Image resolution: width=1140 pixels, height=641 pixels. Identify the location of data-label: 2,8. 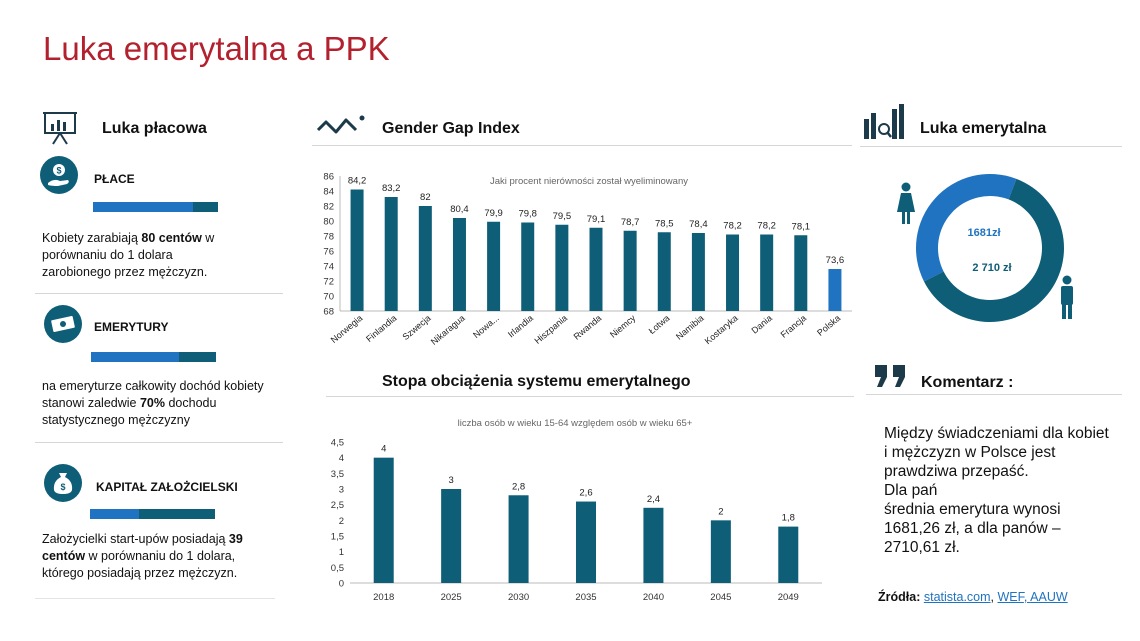
(518, 486).